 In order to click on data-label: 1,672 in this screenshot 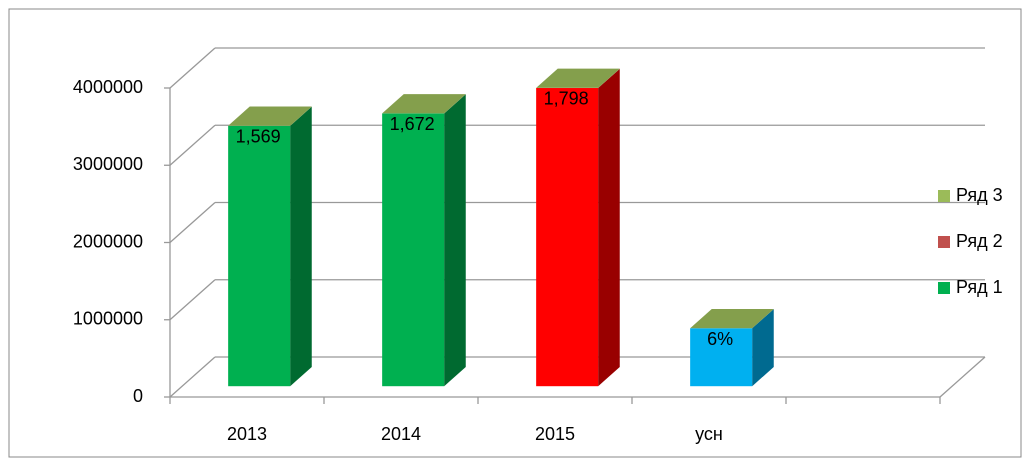, I will do `click(412, 124)`.